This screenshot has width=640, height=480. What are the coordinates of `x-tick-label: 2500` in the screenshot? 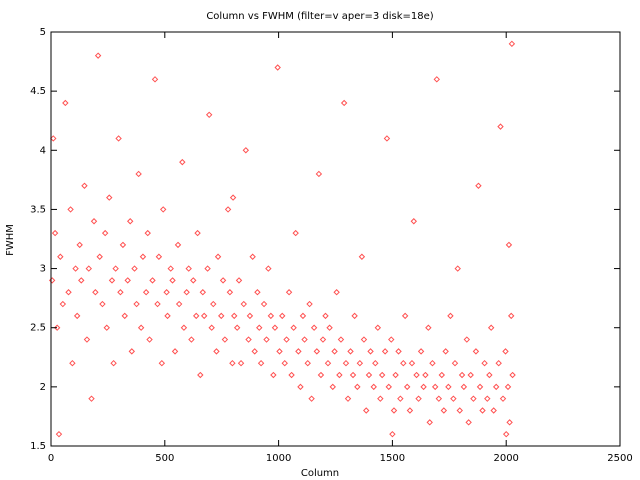 It's located at (619, 458).